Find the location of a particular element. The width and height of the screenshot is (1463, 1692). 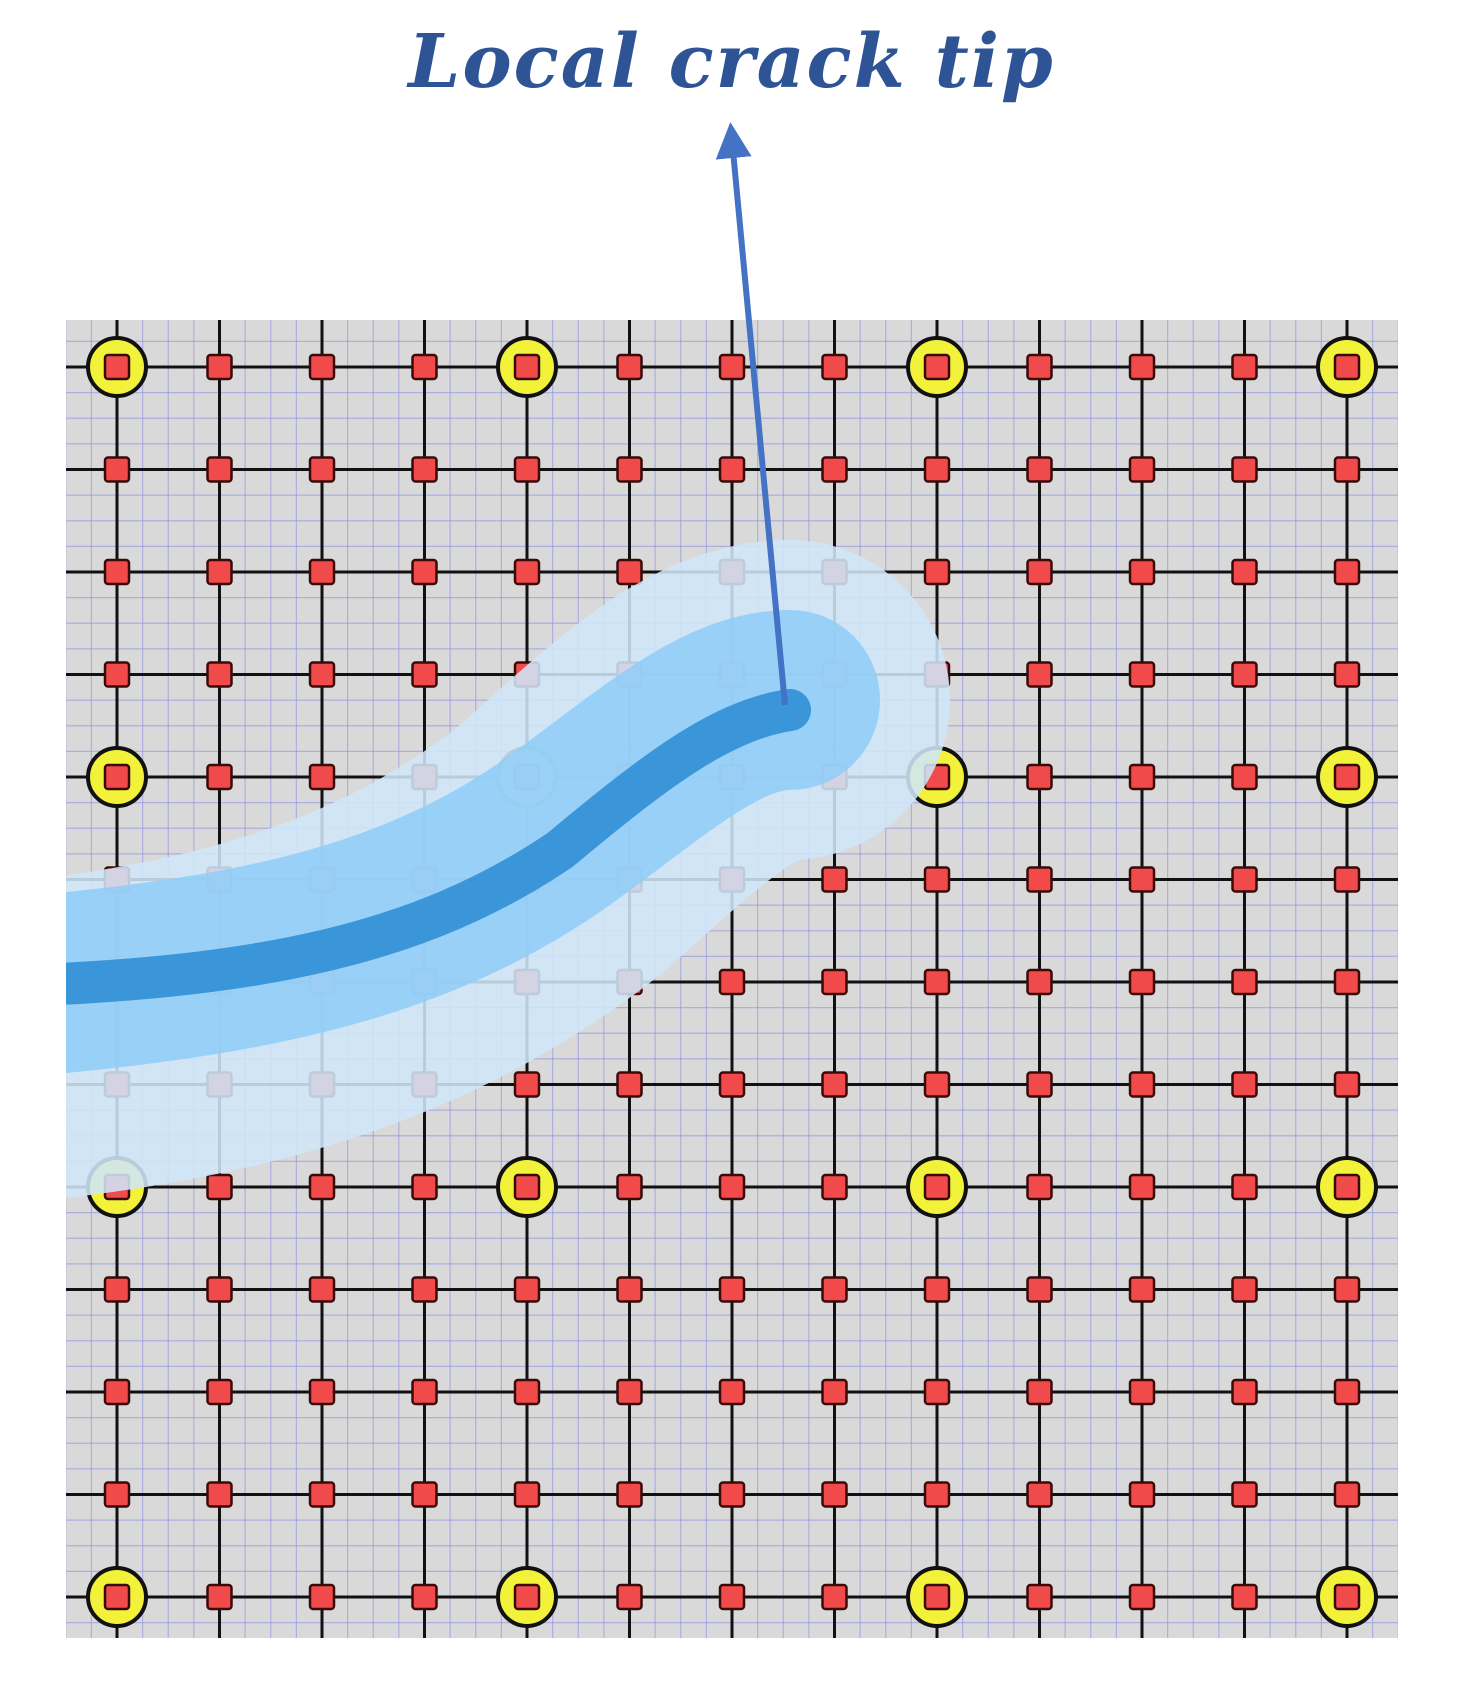

diagram-title: Local crack tip is located at coordinates (731, 62).